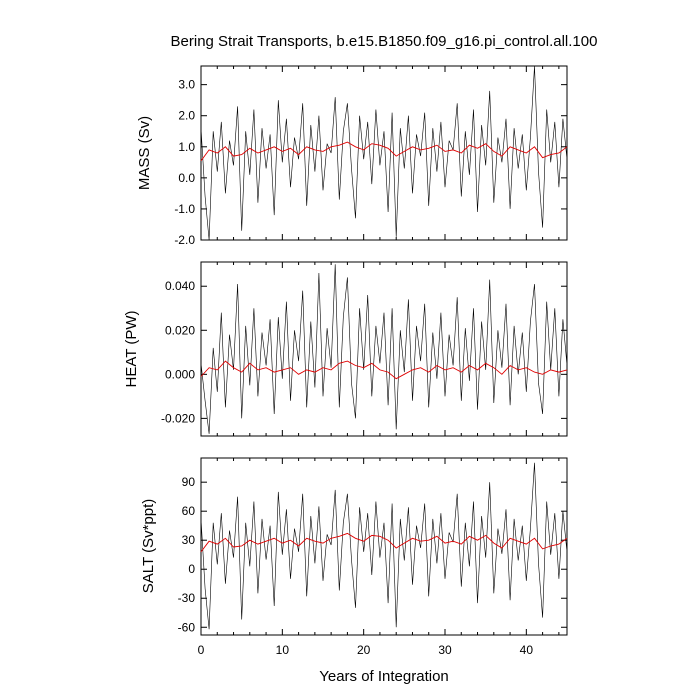  What do you see at coordinates (189, 511) in the screenshot?
I see `salt-y-tick-label: 60` at bounding box center [189, 511].